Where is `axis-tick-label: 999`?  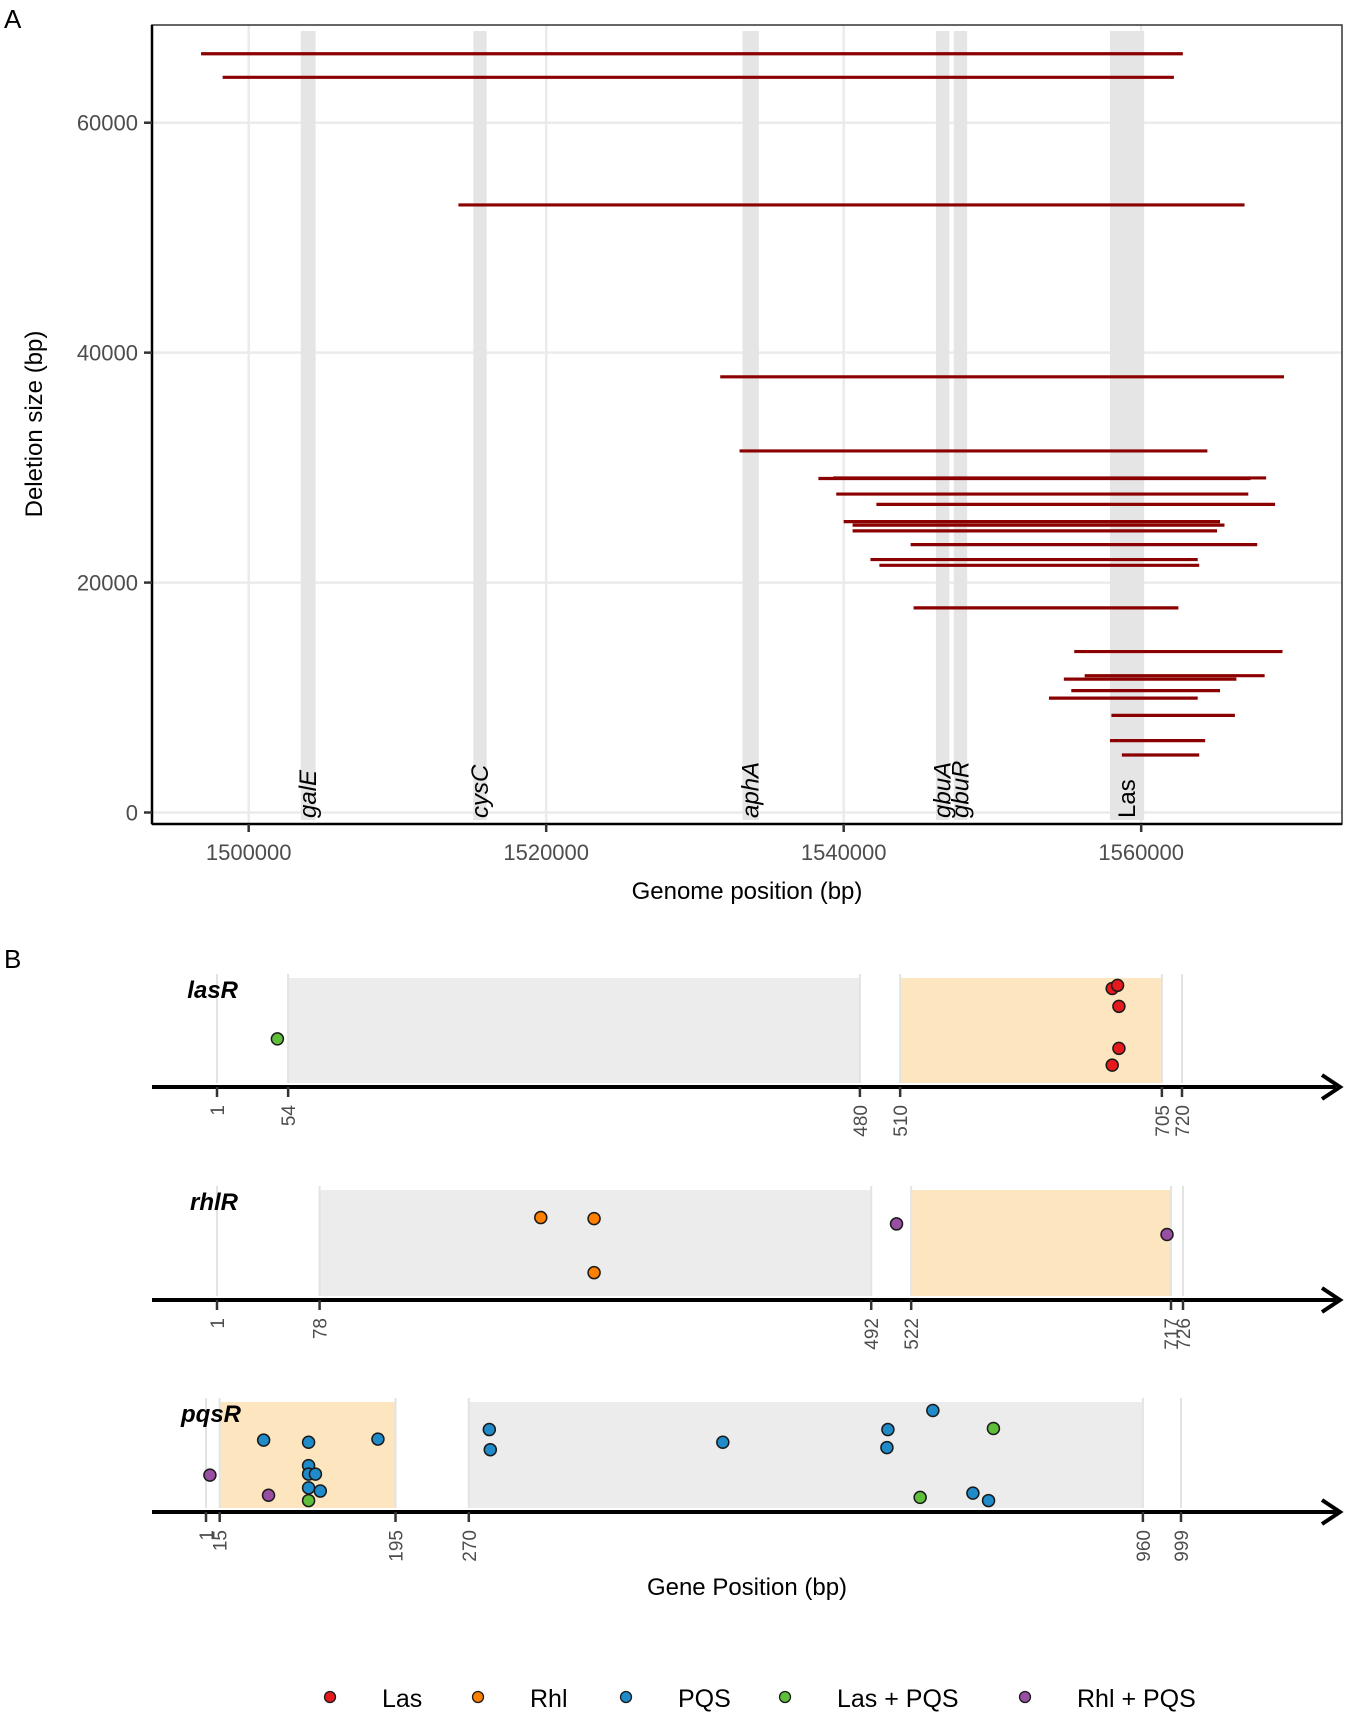
axis-tick-label: 999 is located at coordinates (1182, 1546).